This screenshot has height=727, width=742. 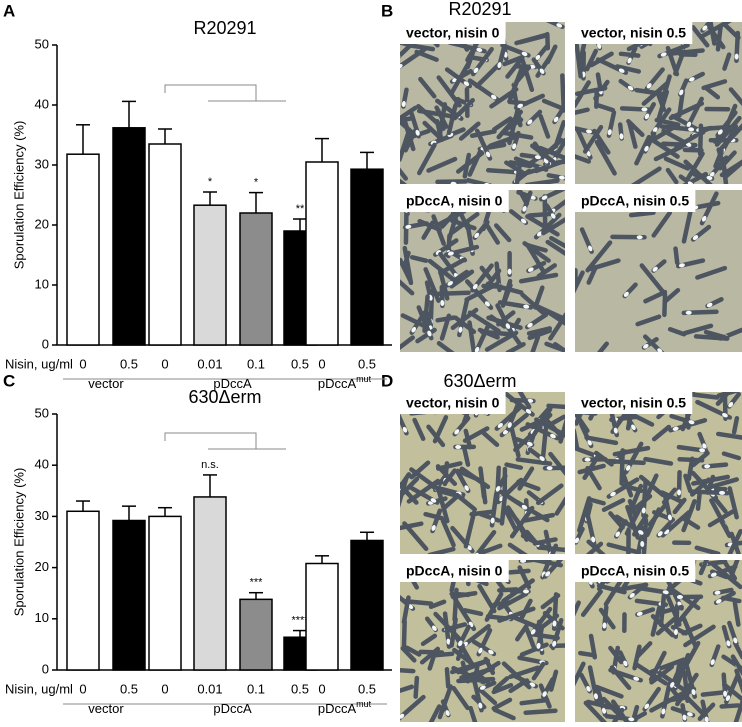 What do you see at coordinates (129, 363) in the screenshot?
I see `x-tick-label: 0.5` at bounding box center [129, 363].